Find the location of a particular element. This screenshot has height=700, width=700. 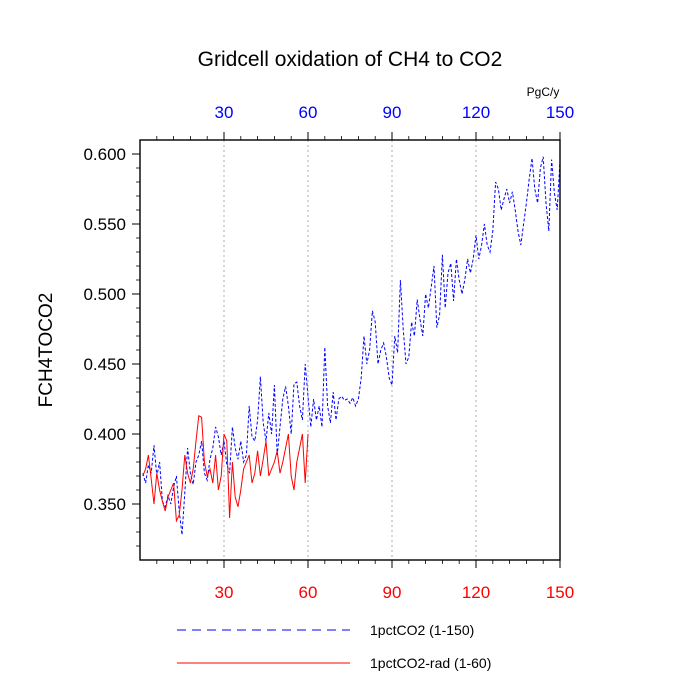

top-axis-unit-label: PgC/y is located at coordinates (543, 92).